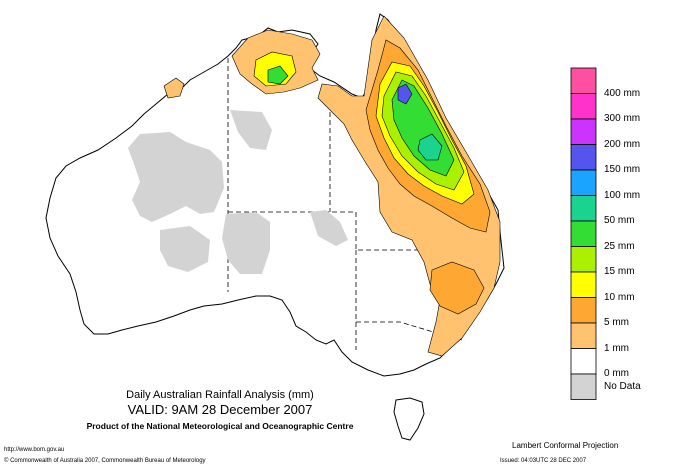 The width and height of the screenshot is (680, 467). What do you see at coordinates (543, 461) in the screenshot?
I see `issued-time: Issued: 04:03UTC 28 DEC 2007` at bounding box center [543, 461].